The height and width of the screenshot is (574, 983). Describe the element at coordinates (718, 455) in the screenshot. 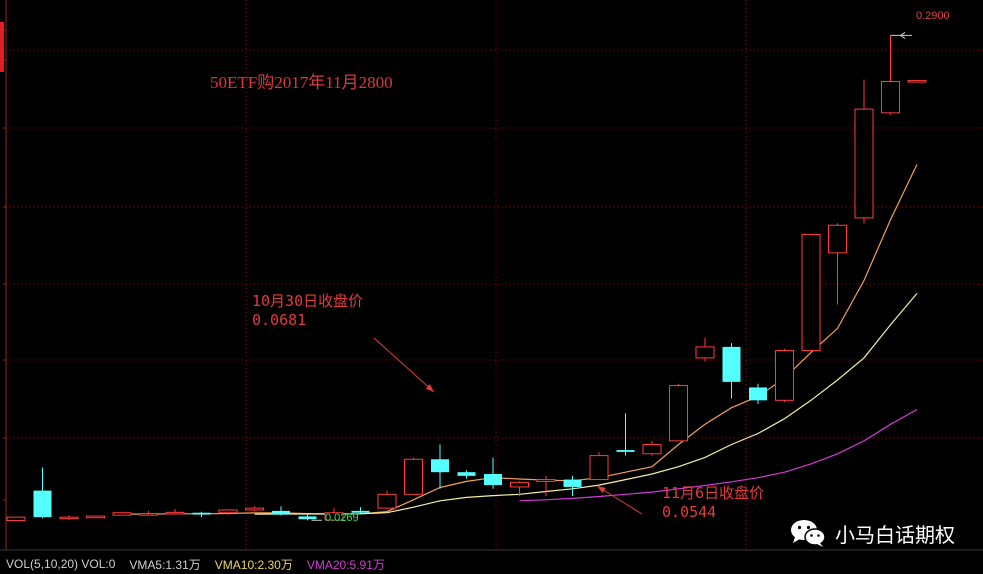

I see `ma20-line` at that location.